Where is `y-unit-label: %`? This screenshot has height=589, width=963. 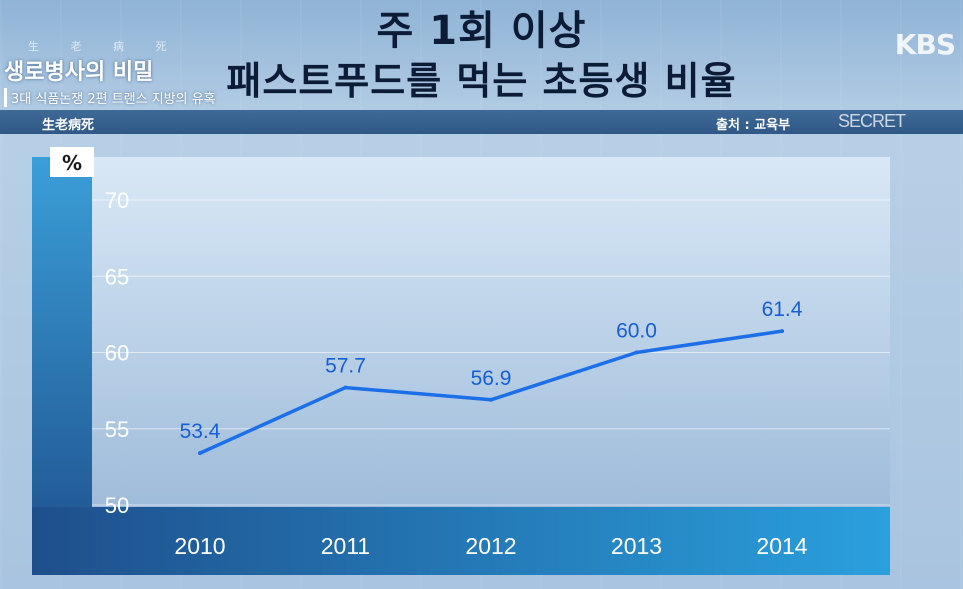 y-unit-label: % is located at coordinates (72, 163).